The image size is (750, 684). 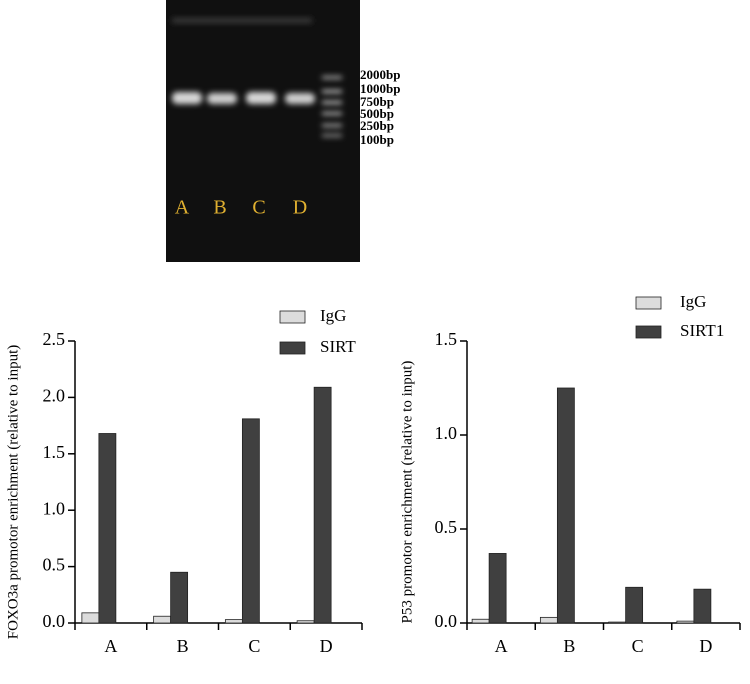 What do you see at coordinates (377, 101) in the screenshot?
I see `ladder-label: 750bp` at bounding box center [377, 101].